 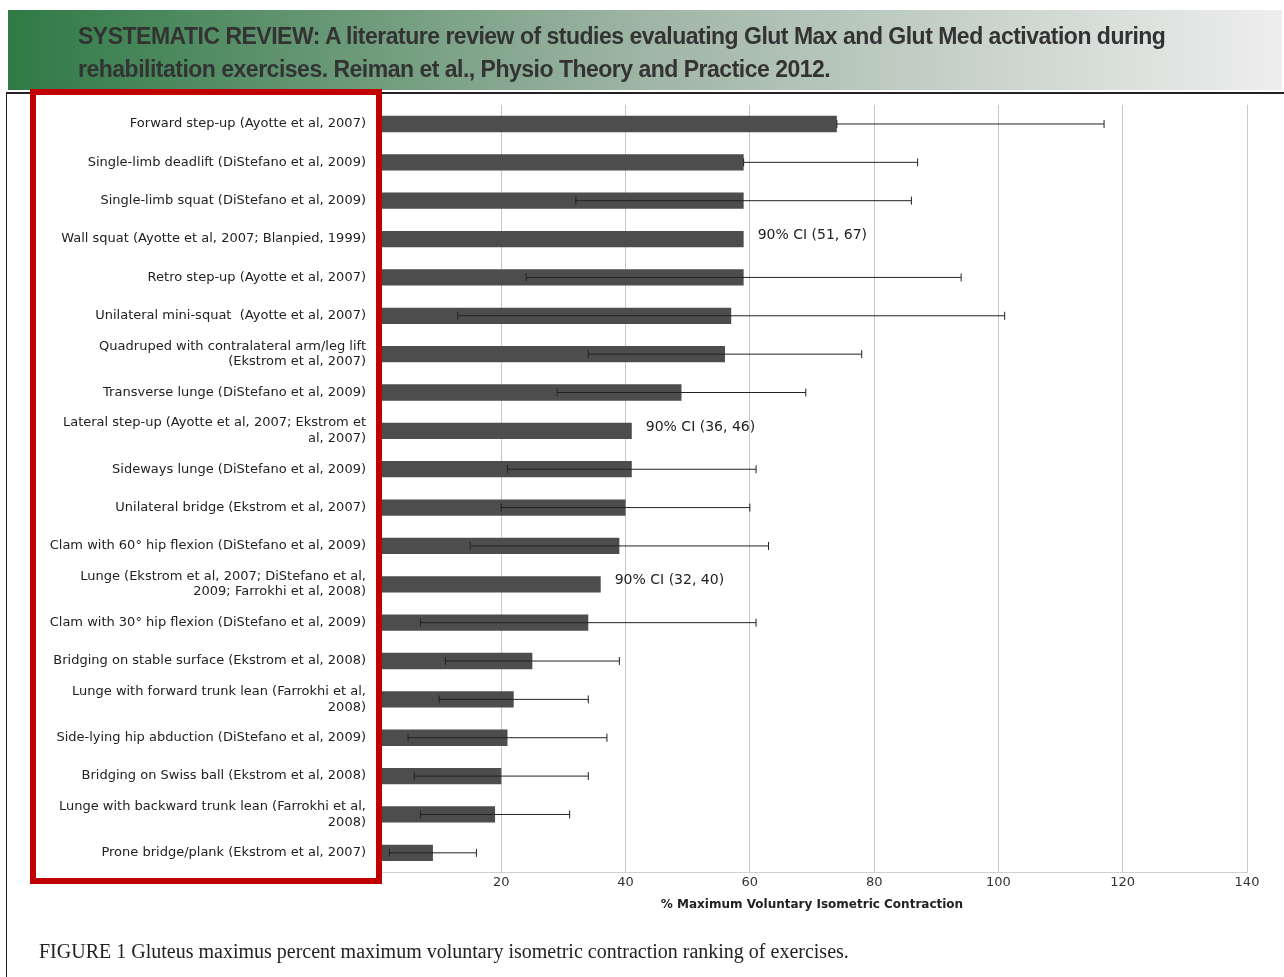 What do you see at coordinates (219, 698) in the screenshot?
I see `y-tick-label: Lunge with forward trunk lean (Farrokhi et al, 2008)` at bounding box center [219, 698].